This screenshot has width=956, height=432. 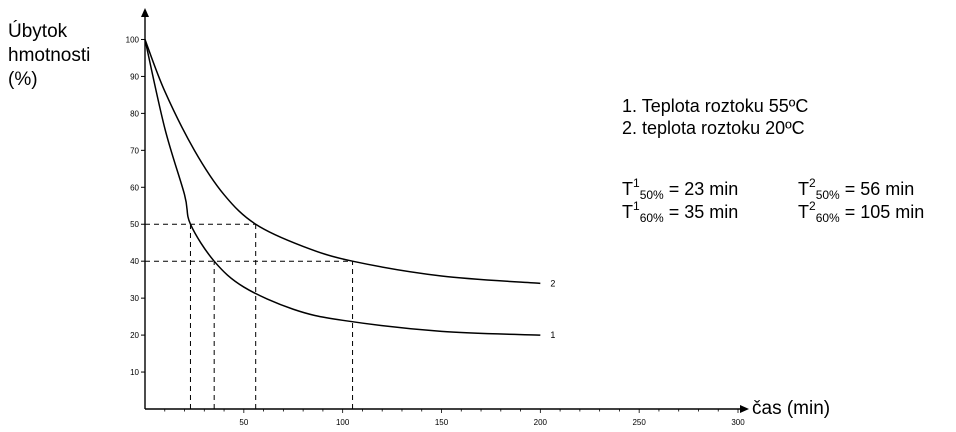 I want to click on y-tick-label: 60, so click(x=134, y=187).